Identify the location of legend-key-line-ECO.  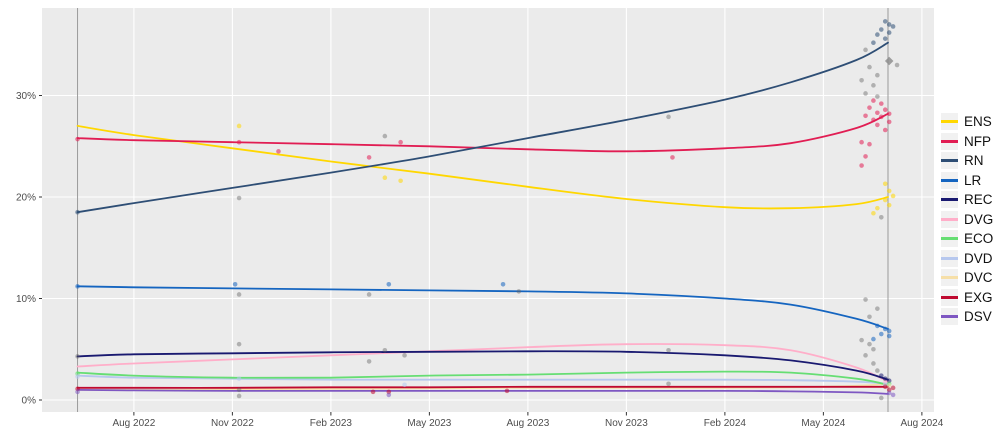
(949, 239).